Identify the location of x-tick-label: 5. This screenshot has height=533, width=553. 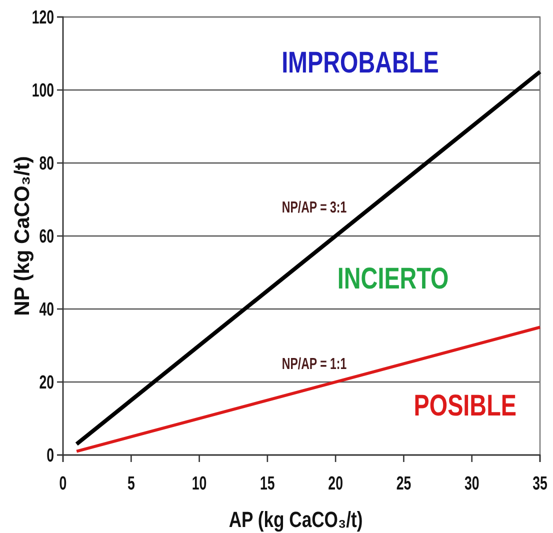
(131, 483).